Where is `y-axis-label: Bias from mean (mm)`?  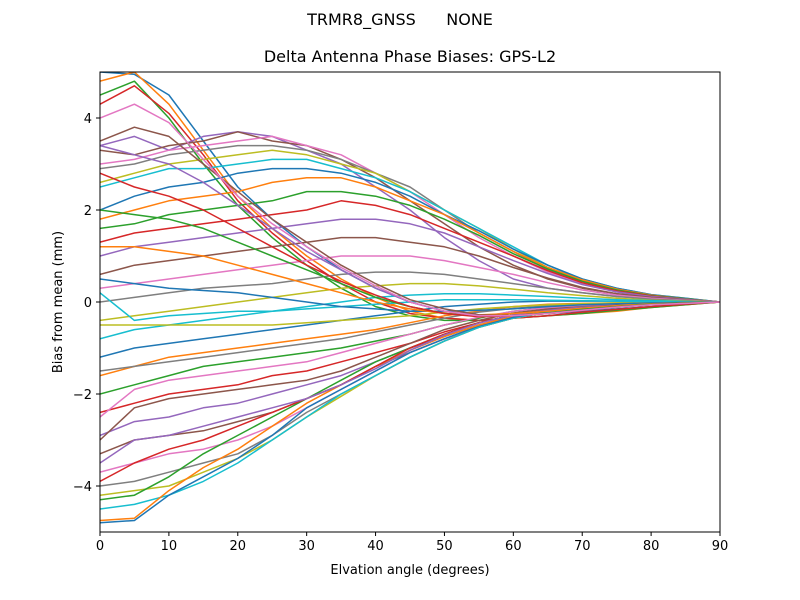
y-axis-label: Bias from mean (mm) is located at coordinates (58, 302).